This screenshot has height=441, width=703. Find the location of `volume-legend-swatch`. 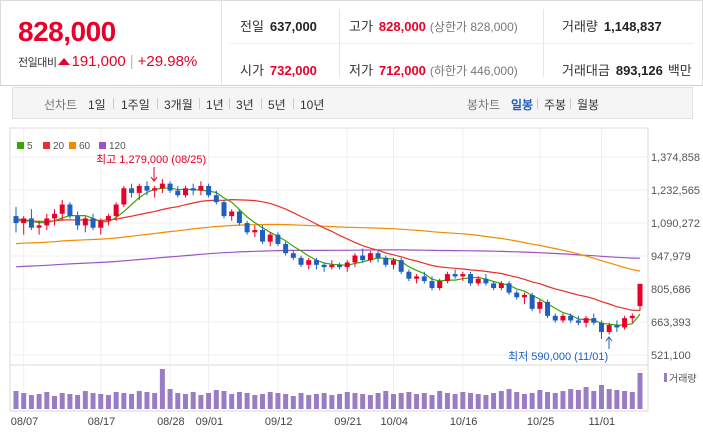

volume-legend-swatch is located at coordinates (665, 377).